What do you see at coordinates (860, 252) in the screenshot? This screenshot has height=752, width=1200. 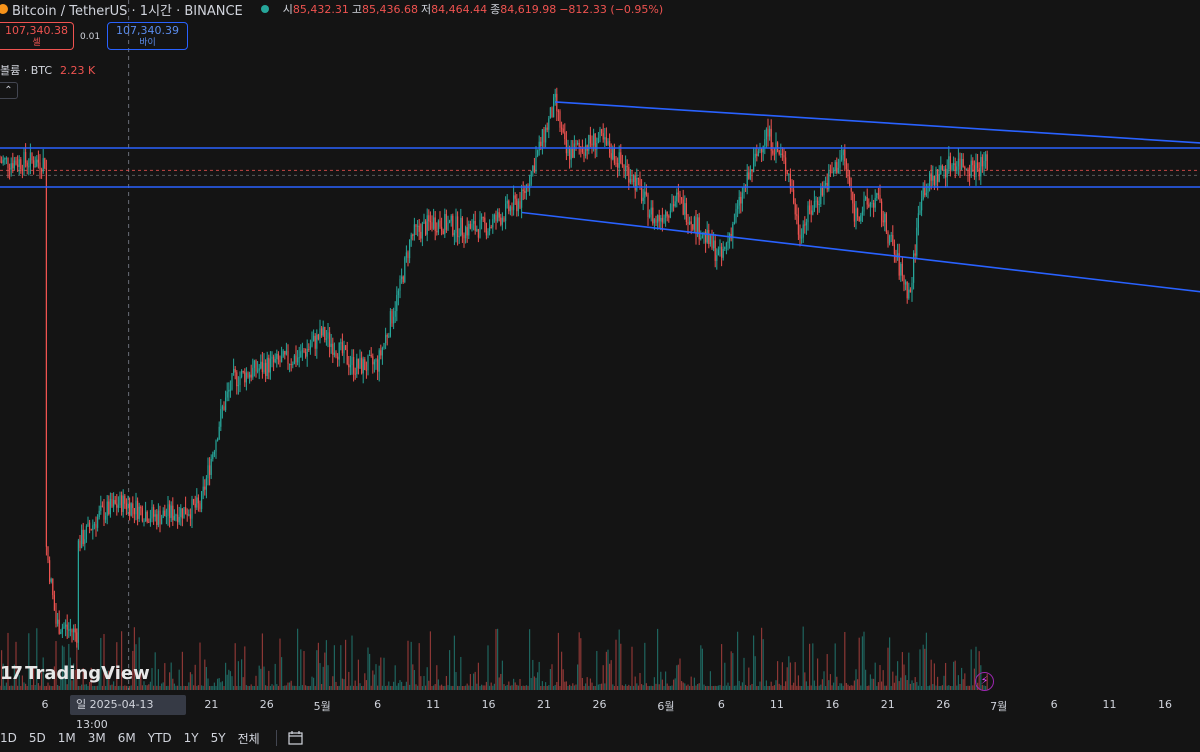 I see `channel-bottom-trendline` at bounding box center [860, 252].